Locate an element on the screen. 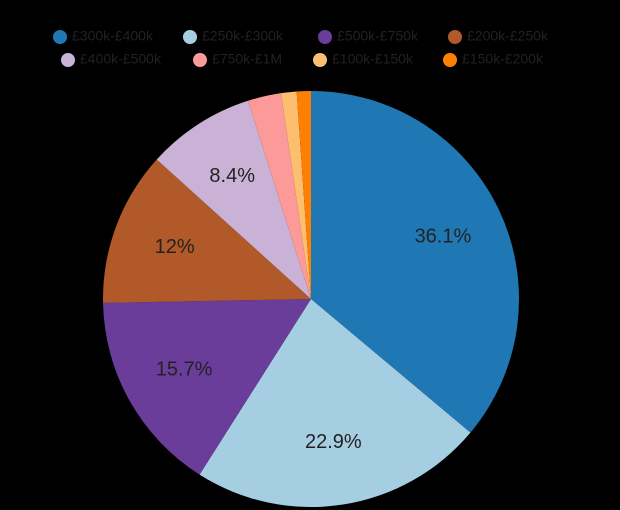 This screenshot has width=620, height=510. value-label: 15.7% is located at coordinates (184, 370).